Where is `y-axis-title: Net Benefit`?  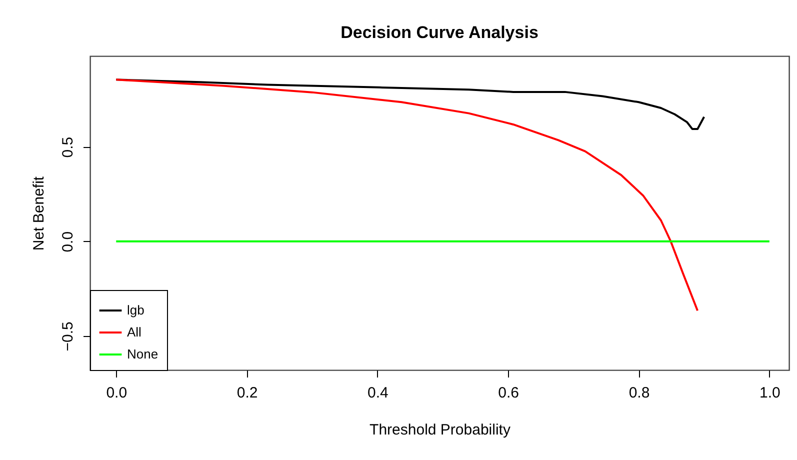 y-axis-title: Net Benefit is located at coordinates (39, 213).